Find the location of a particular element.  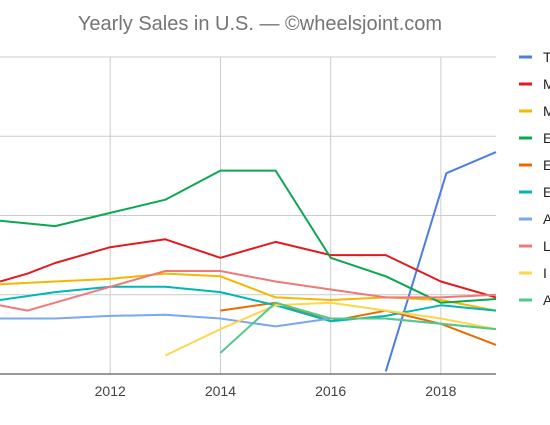

chart-title: Yearly Sales in U.S. — ©wheelsjoint.com is located at coordinates (260, 24).